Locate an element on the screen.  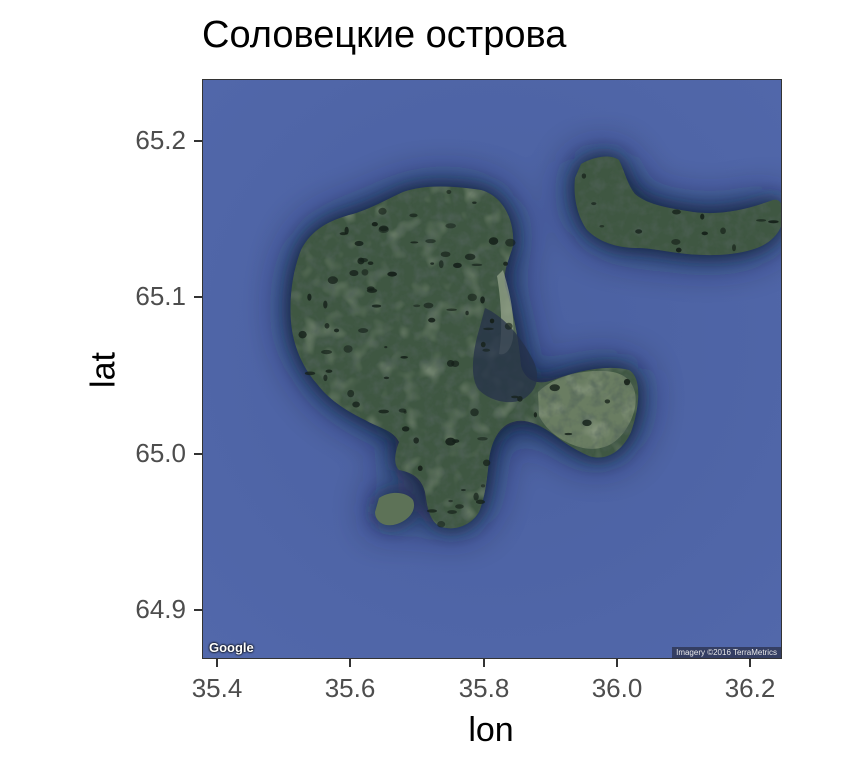
y-tick-label: 65.1 is located at coordinates (160, 296).